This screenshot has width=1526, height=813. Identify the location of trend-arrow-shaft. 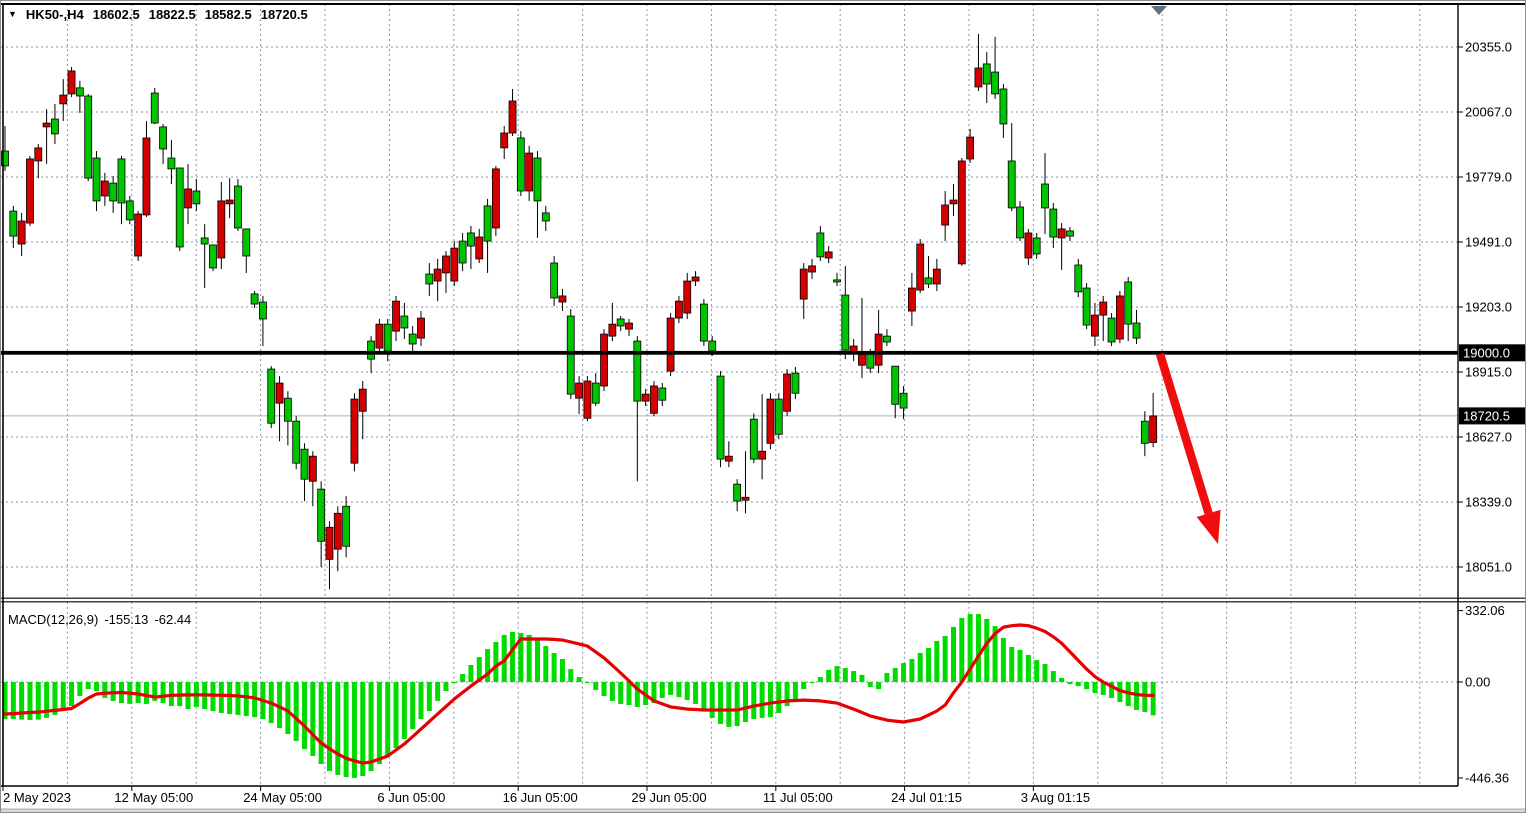
(1184, 433).